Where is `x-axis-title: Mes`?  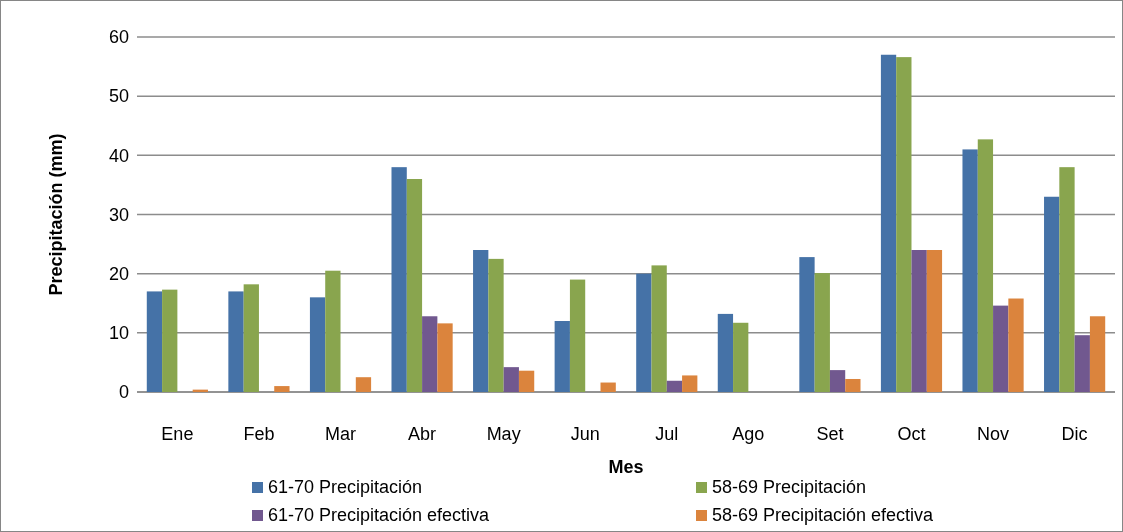
x-axis-title: Mes is located at coordinates (626, 467).